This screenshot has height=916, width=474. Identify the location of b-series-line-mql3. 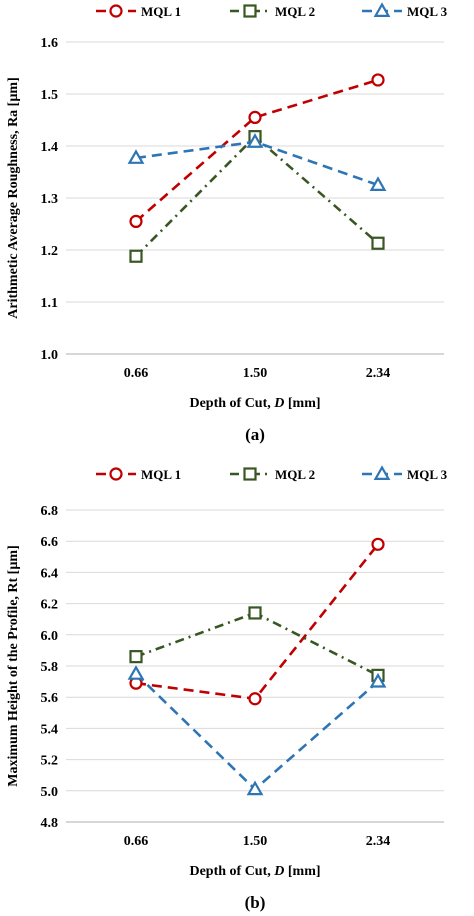
(257, 732).